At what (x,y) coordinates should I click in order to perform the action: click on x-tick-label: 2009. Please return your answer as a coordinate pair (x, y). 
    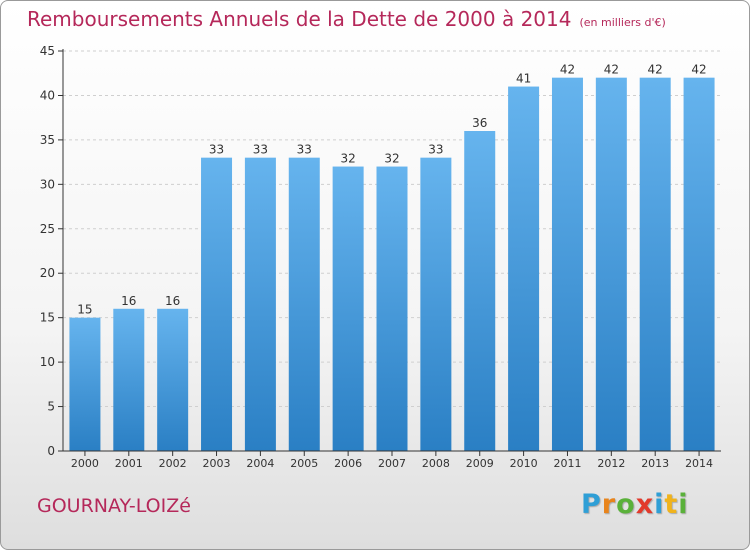
    Looking at the image, I should click on (480, 463).